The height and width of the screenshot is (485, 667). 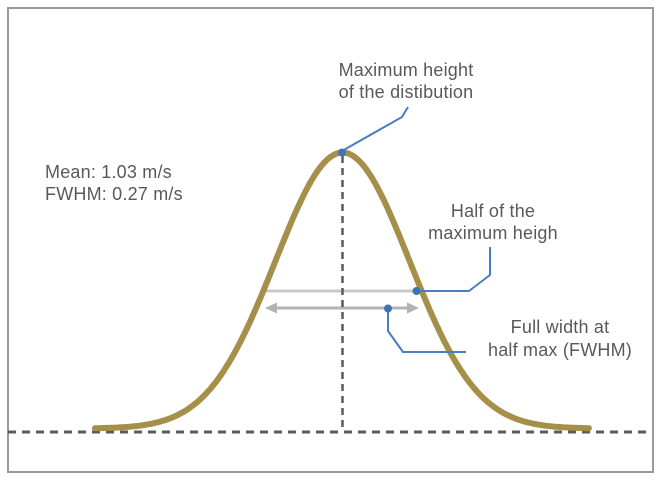 I want to click on half-height-connector-line, so click(x=454, y=269).